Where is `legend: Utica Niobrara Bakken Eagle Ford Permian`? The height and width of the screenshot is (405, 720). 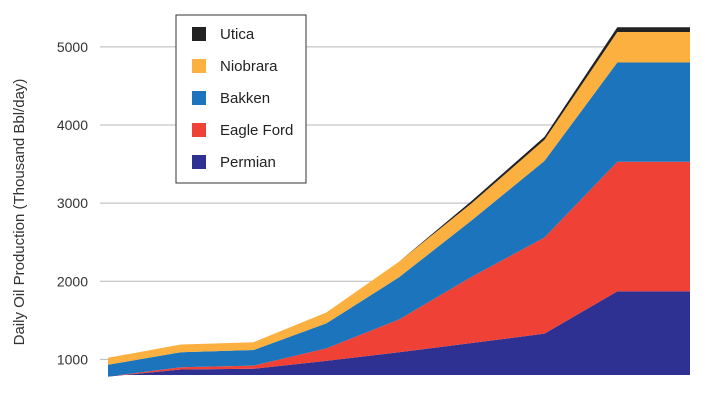 legend: Utica Niobrara Bakken Eagle Ford Permian is located at coordinates (241, 99).